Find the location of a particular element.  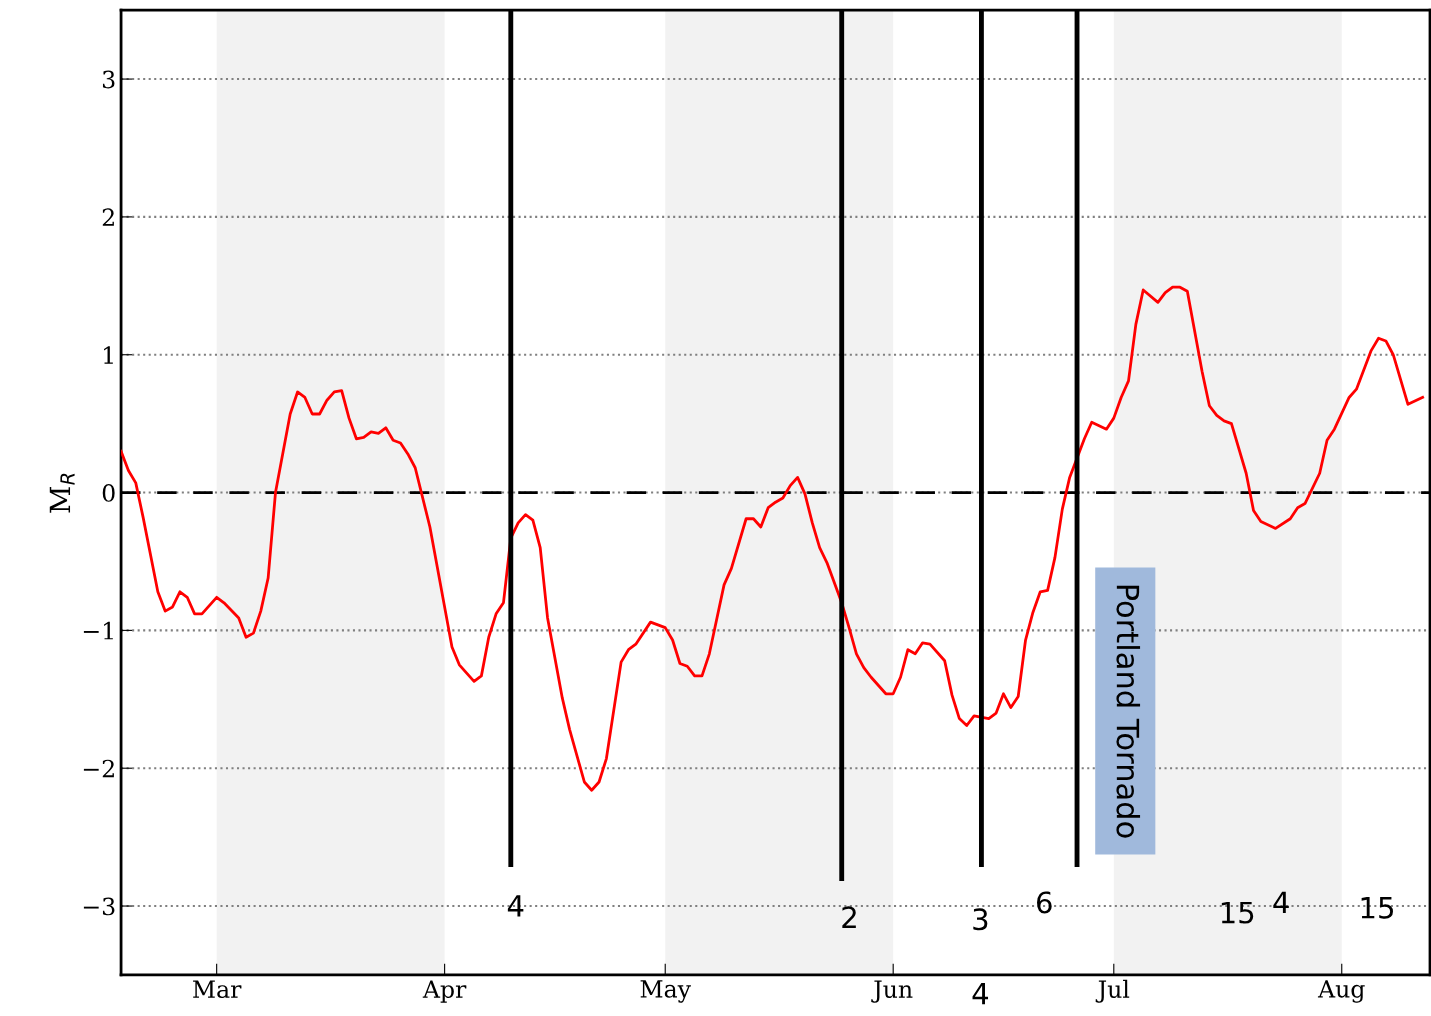

x-tick-label: Jun is located at coordinates (892, 991).